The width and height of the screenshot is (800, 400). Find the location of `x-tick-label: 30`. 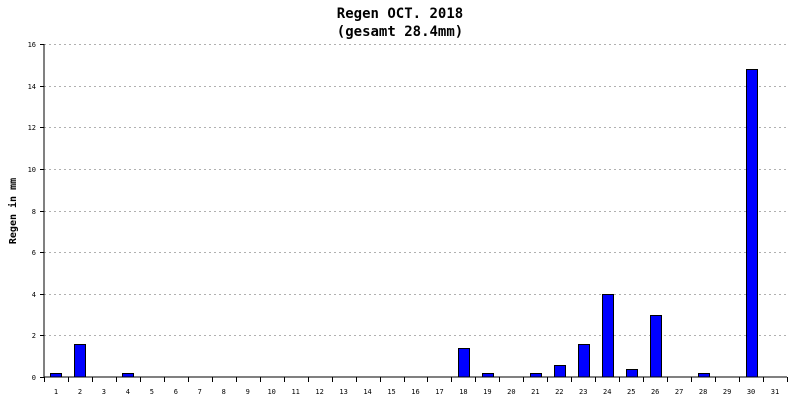

x-tick-label: 30 is located at coordinates (751, 392).